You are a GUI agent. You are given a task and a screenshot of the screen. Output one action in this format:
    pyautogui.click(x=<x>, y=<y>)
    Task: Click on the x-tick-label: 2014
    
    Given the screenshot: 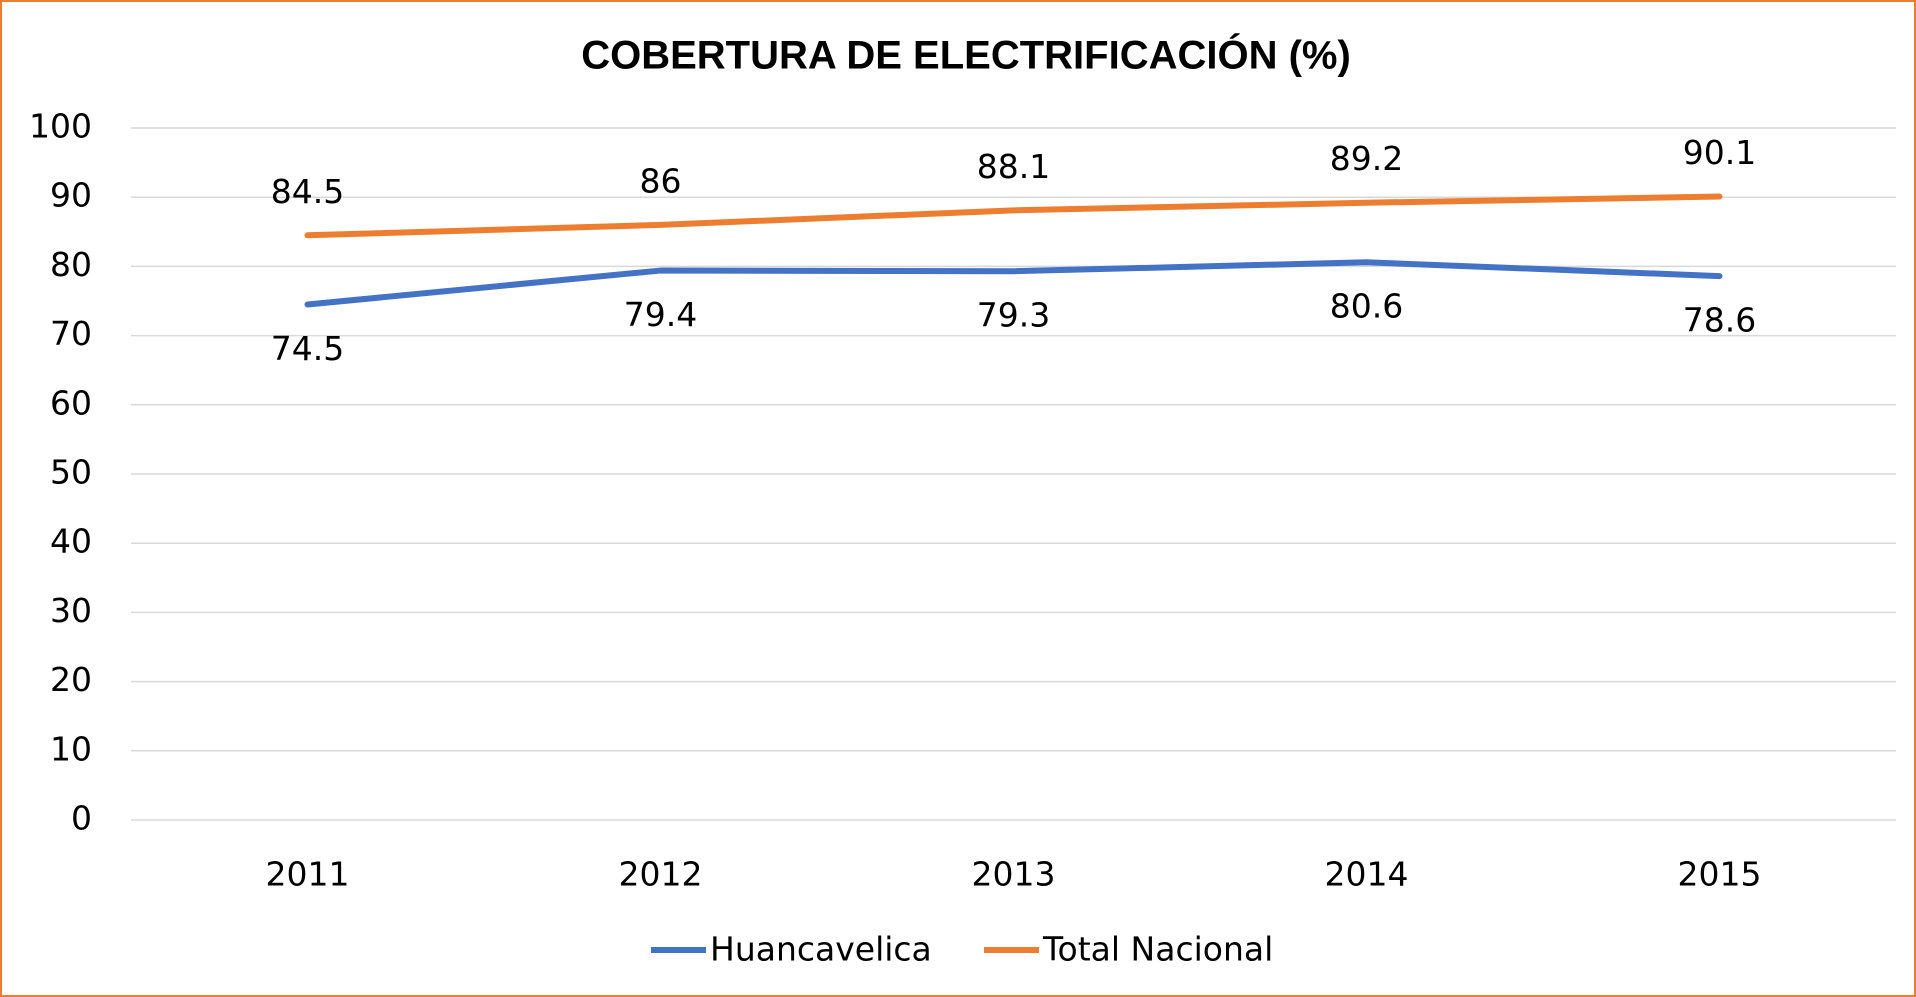 What is the action you would take?
    pyautogui.click(x=1367, y=874)
    